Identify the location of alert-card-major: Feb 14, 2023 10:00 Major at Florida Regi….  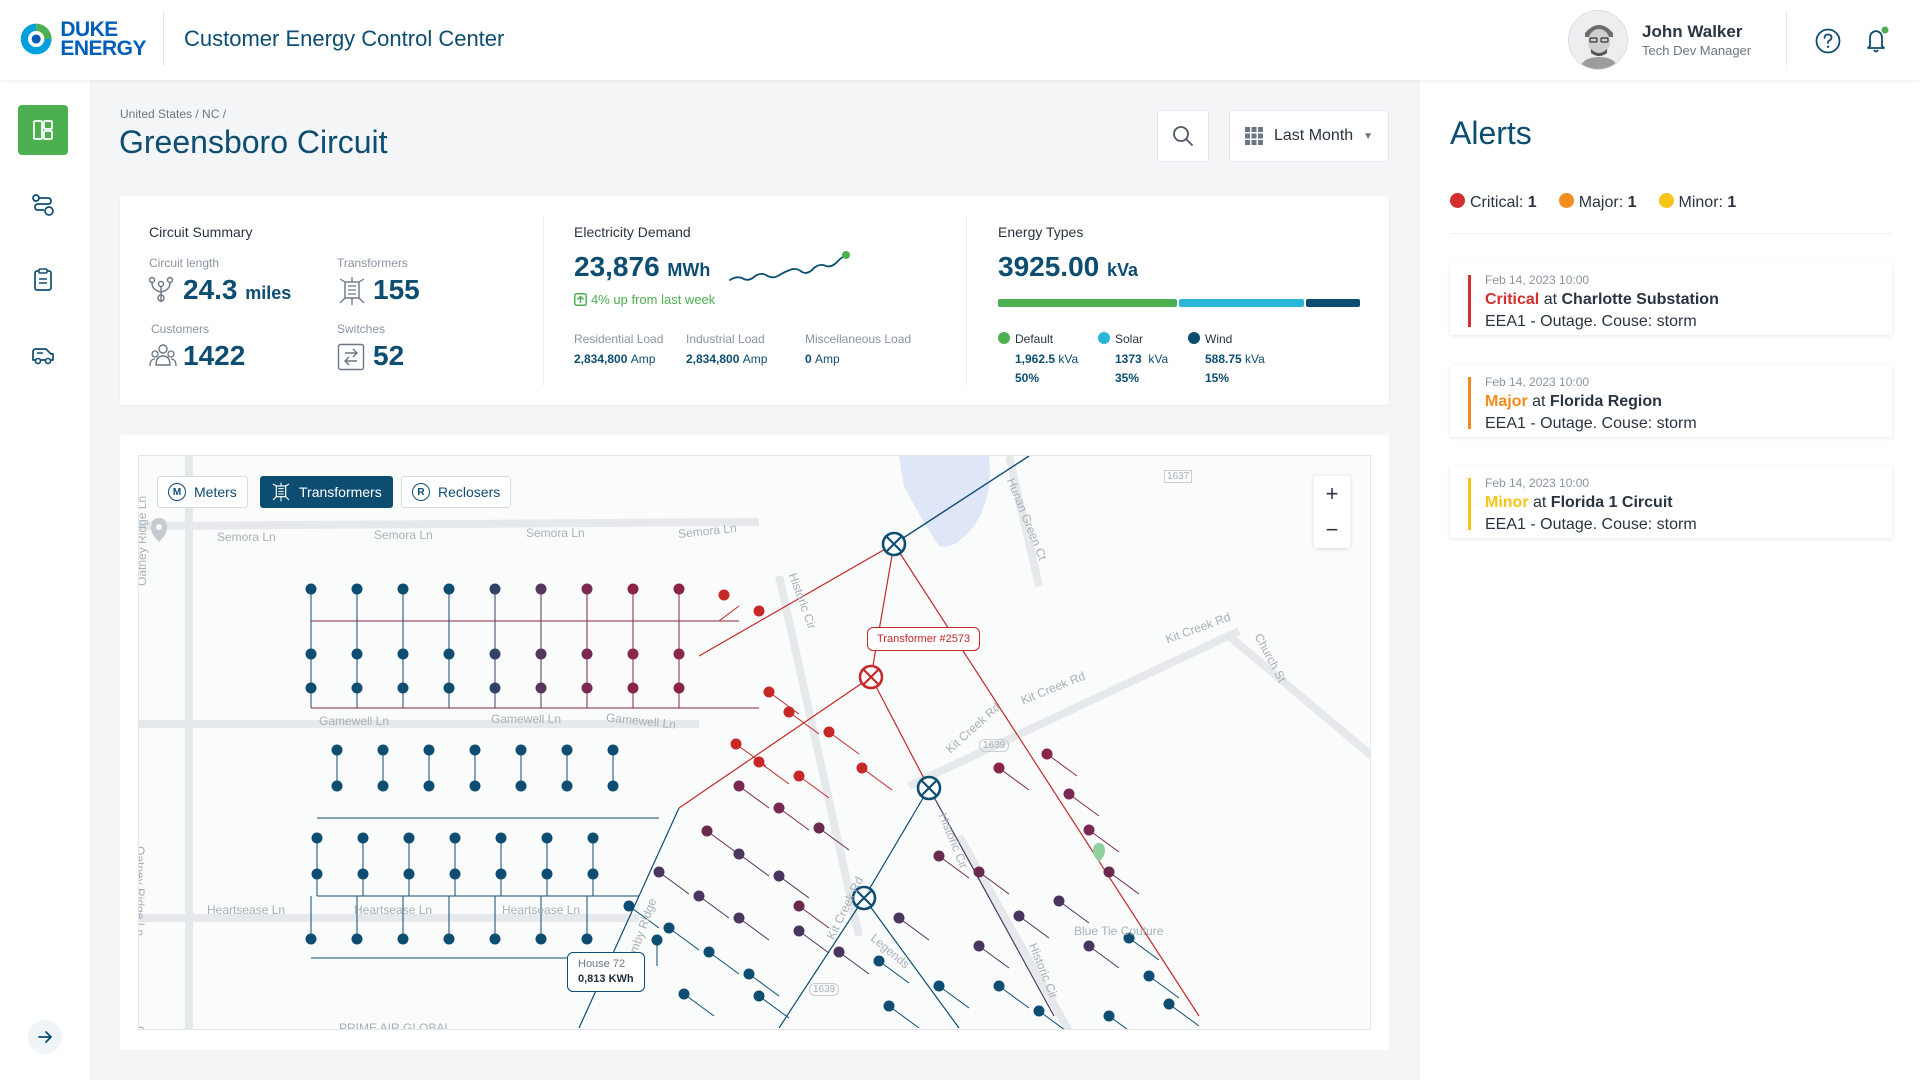
(1671, 401).